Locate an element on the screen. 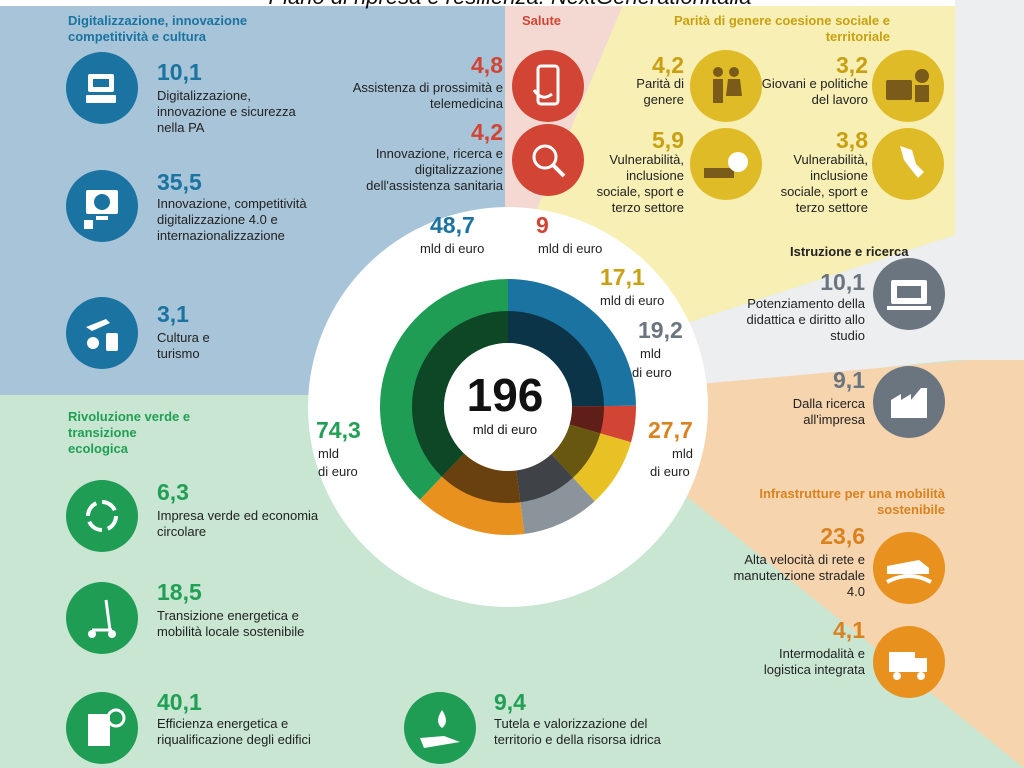  v2-value: 18,5 is located at coordinates (179, 592).